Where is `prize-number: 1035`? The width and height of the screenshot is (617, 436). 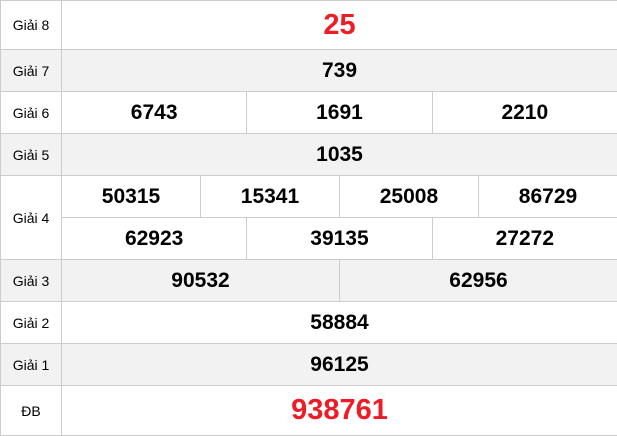 prize-number: 1035 is located at coordinates (338, 154).